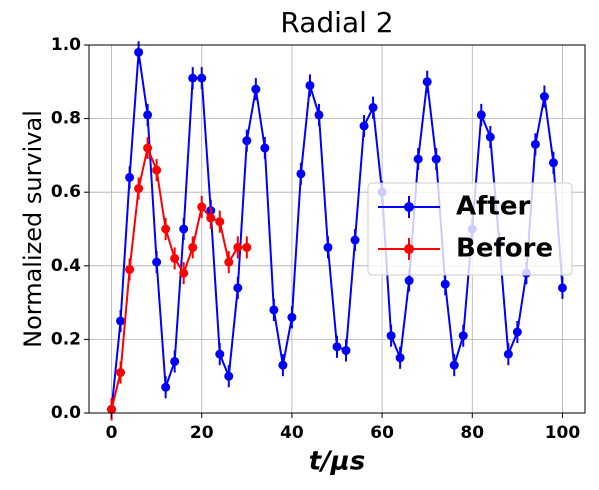 Image resolution: width=599 pixels, height=490 pixels. What do you see at coordinates (112, 433) in the screenshot?
I see `x-tick-label: 0` at bounding box center [112, 433].